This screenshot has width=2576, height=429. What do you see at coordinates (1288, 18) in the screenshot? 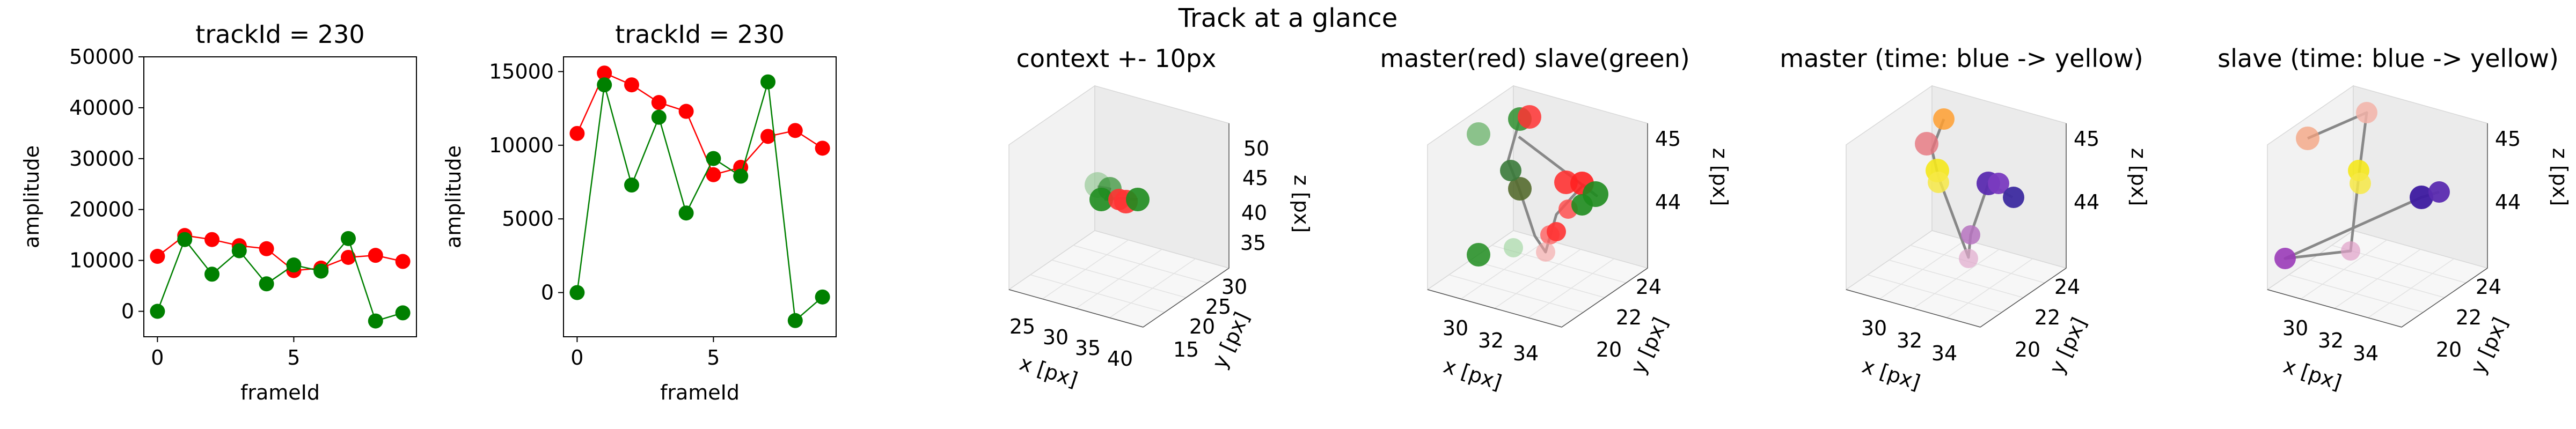
I see `suptitle: Track at a glance` at bounding box center [1288, 18].